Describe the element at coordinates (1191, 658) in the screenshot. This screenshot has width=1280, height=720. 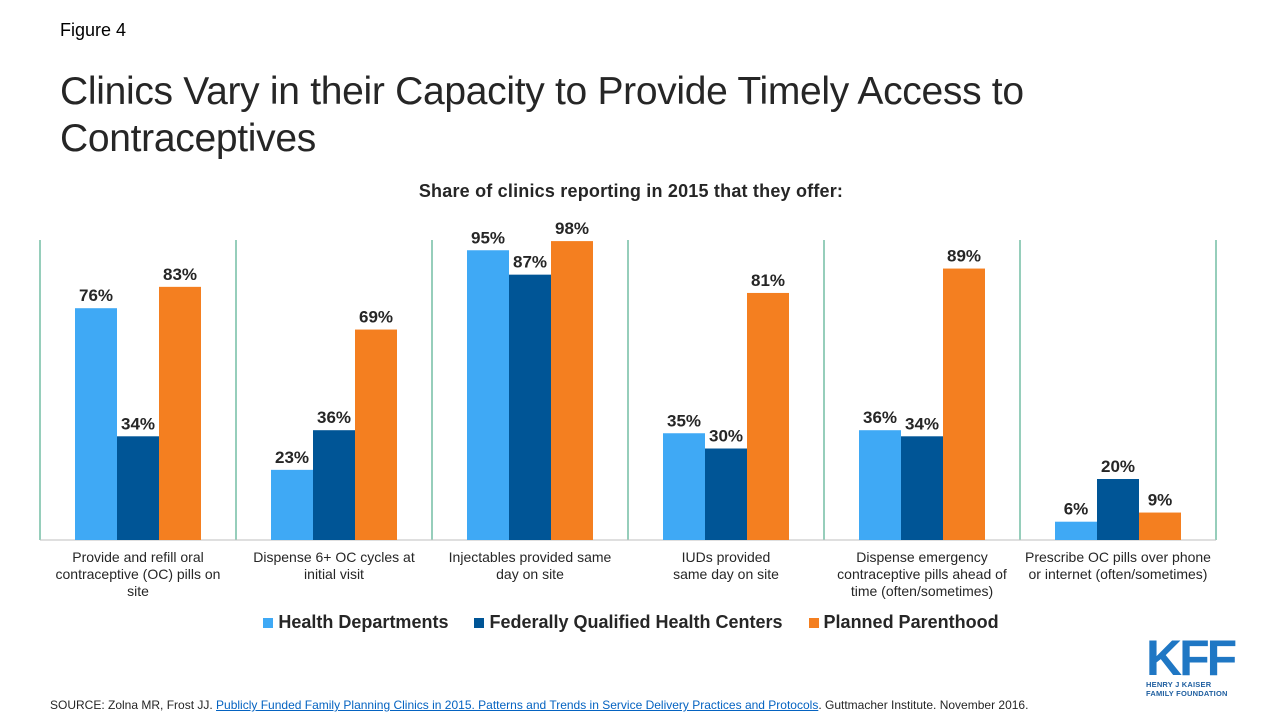
I see `logo-mark: KFF` at that location.